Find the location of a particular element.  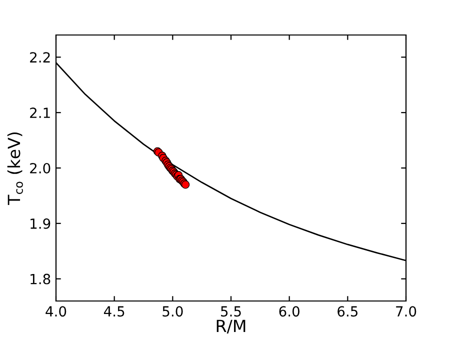

x-tick-label: 5.0 is located at coordinates (172, 311).